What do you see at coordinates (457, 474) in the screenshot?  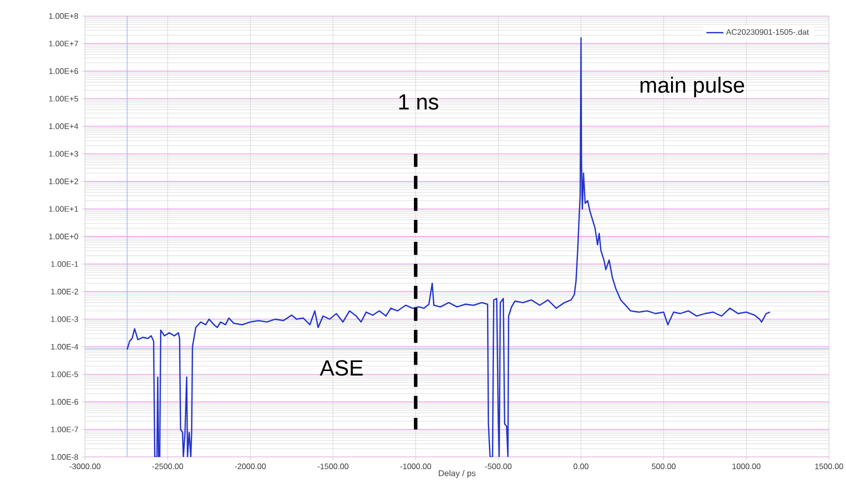 I see `x-axis-title: Delay / ps` at bounding box center [457, 474].